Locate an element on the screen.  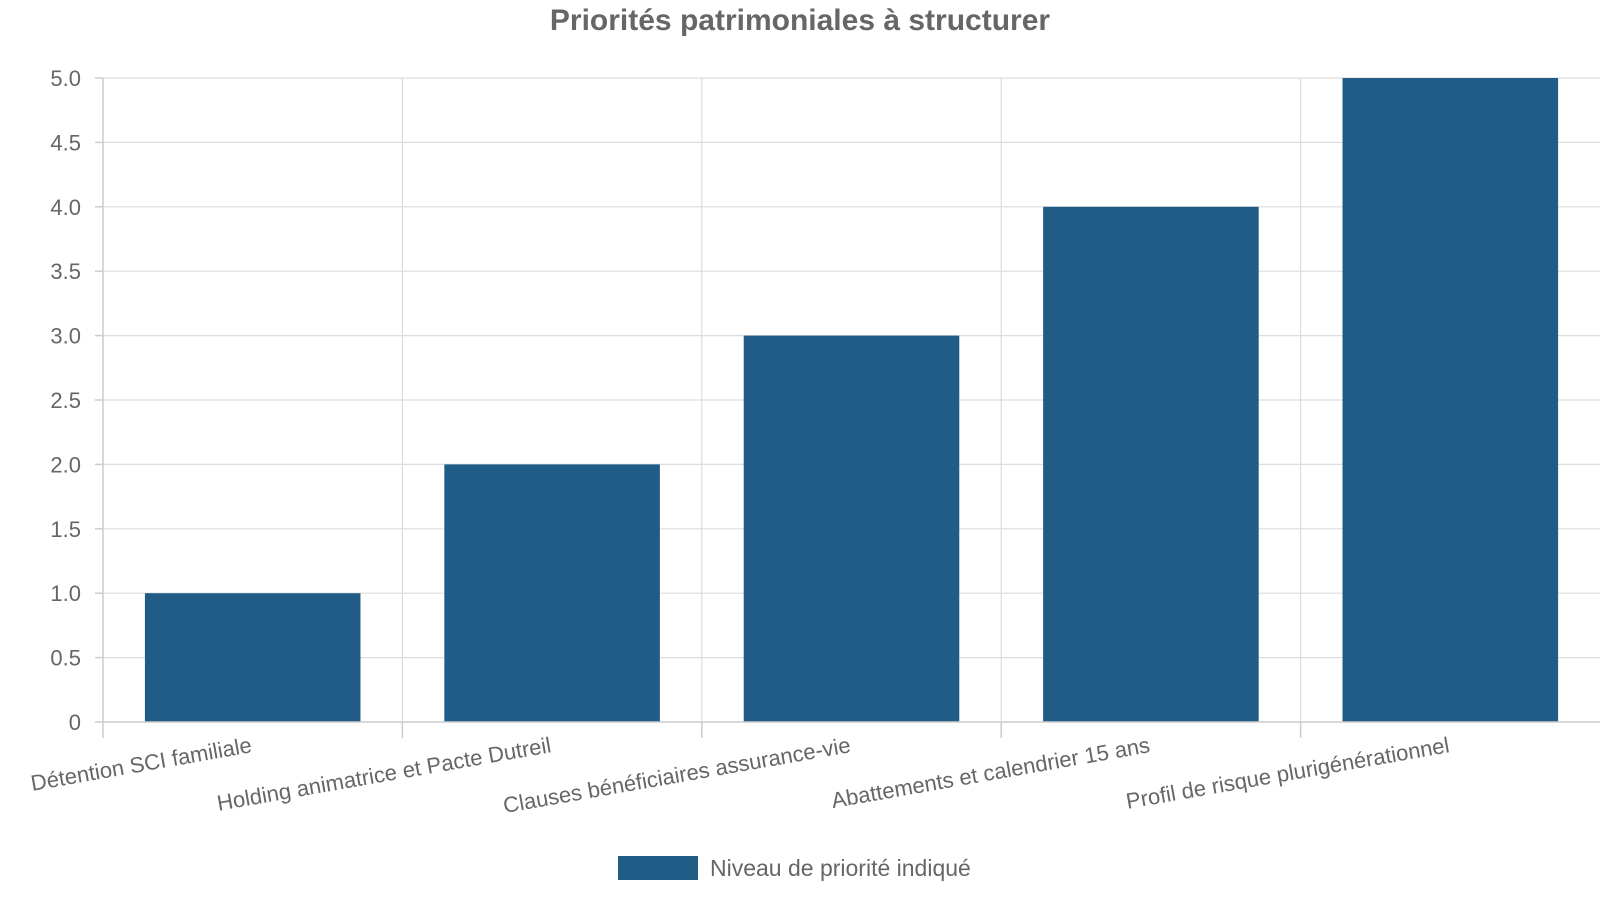
y-tick-label: 1.0 is located at coordinates (65, 593).